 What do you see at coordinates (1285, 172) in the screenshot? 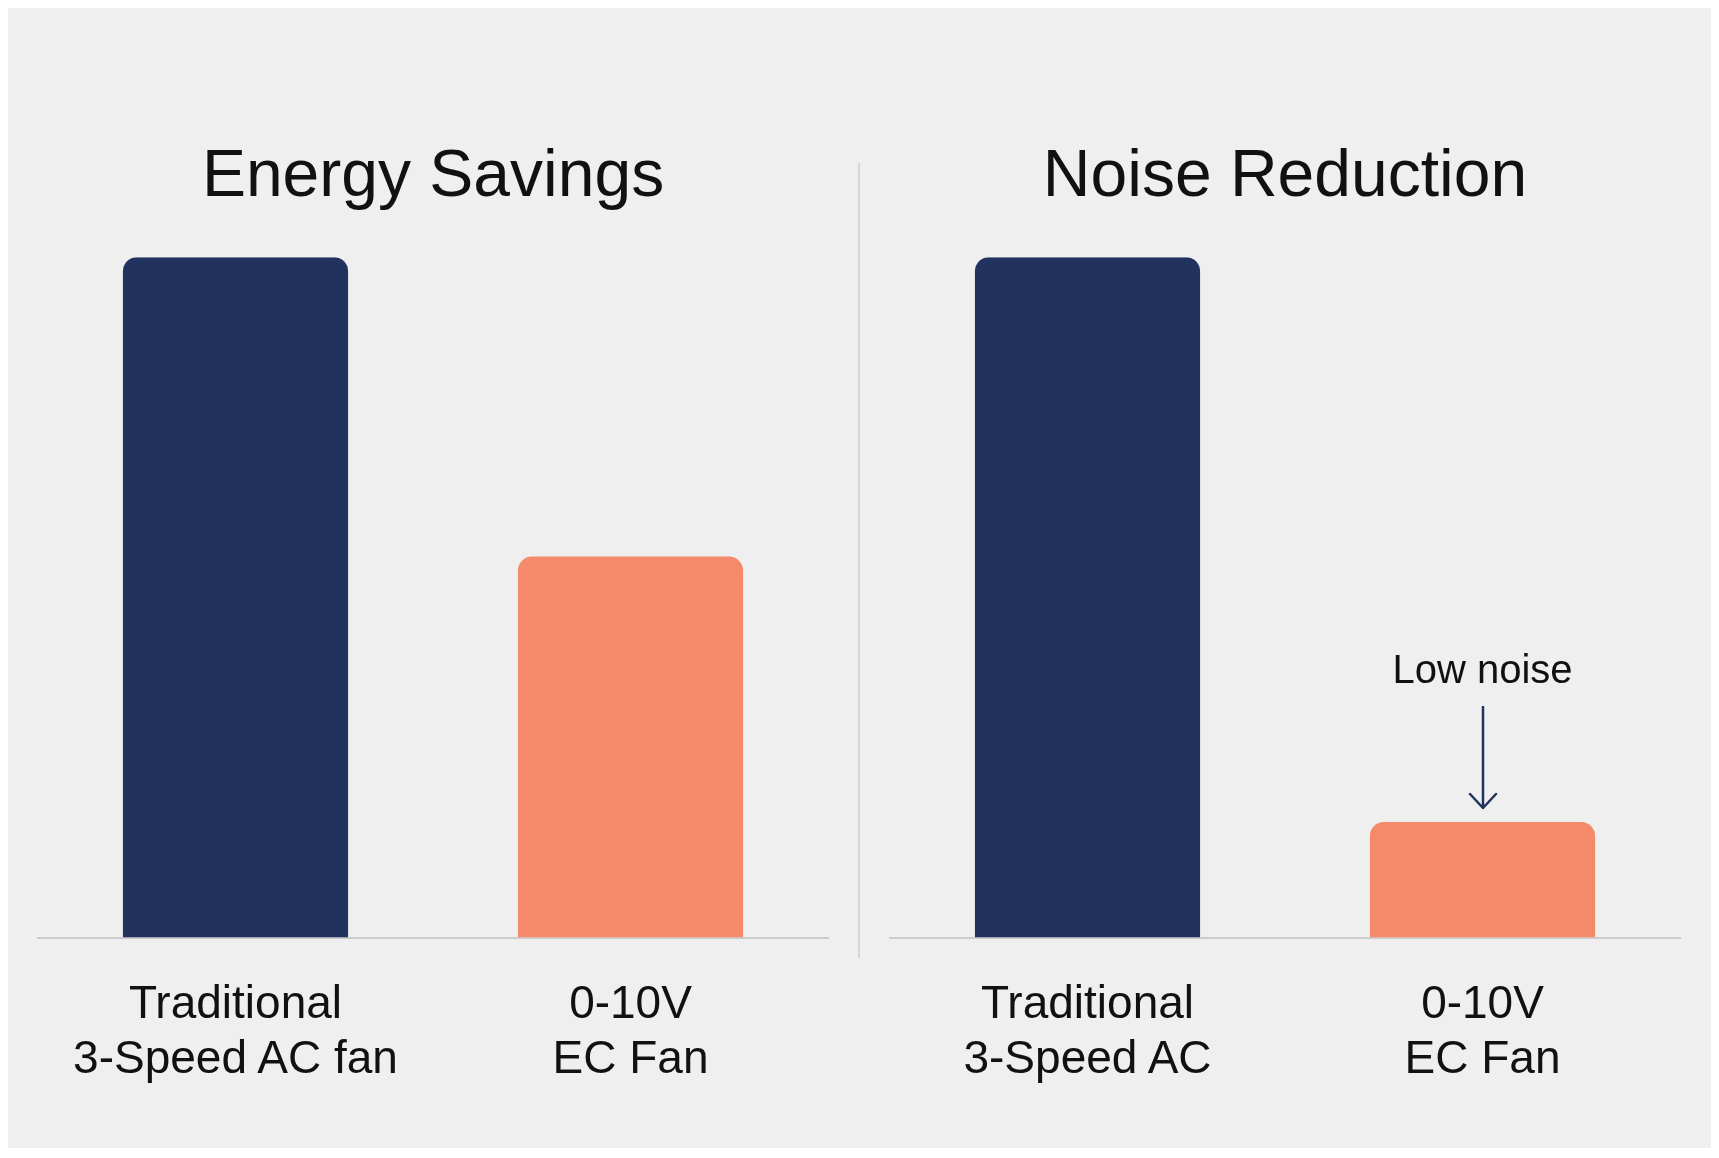
I see `chart-title: Noise Reduction` at bounding box center [1285, 172].